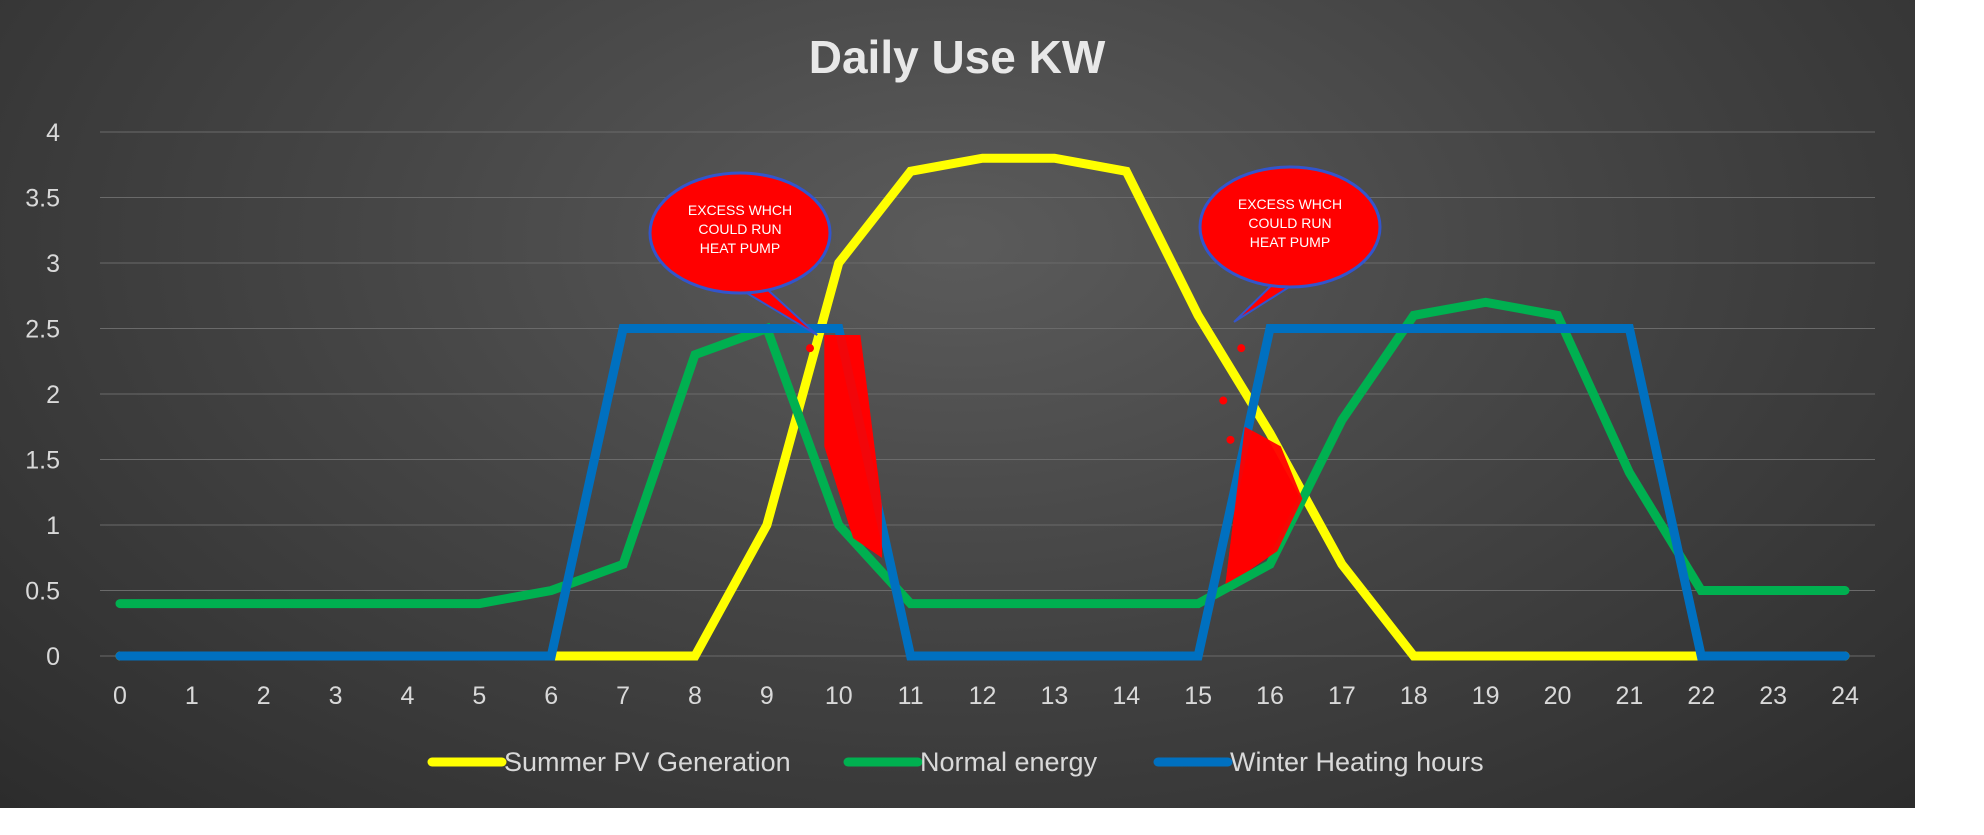  Describe the element at coordinates (53, 264) in the screenshot. I see `y-tick-label: 3` at that location.